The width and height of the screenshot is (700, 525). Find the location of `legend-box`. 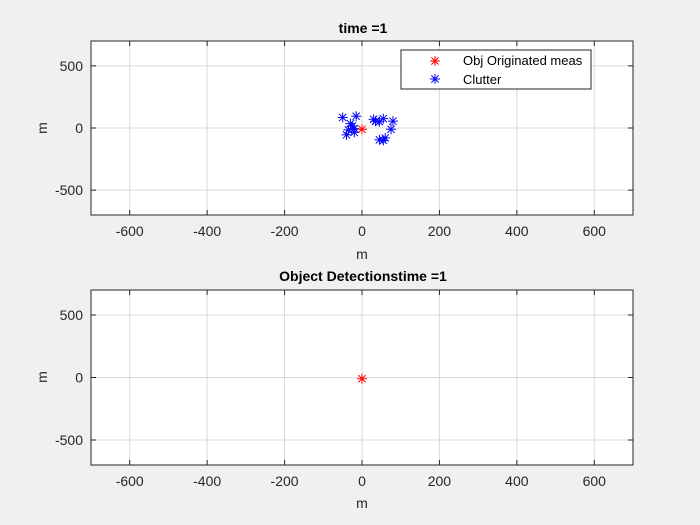

legend-box is located at coordinates (496, 69).